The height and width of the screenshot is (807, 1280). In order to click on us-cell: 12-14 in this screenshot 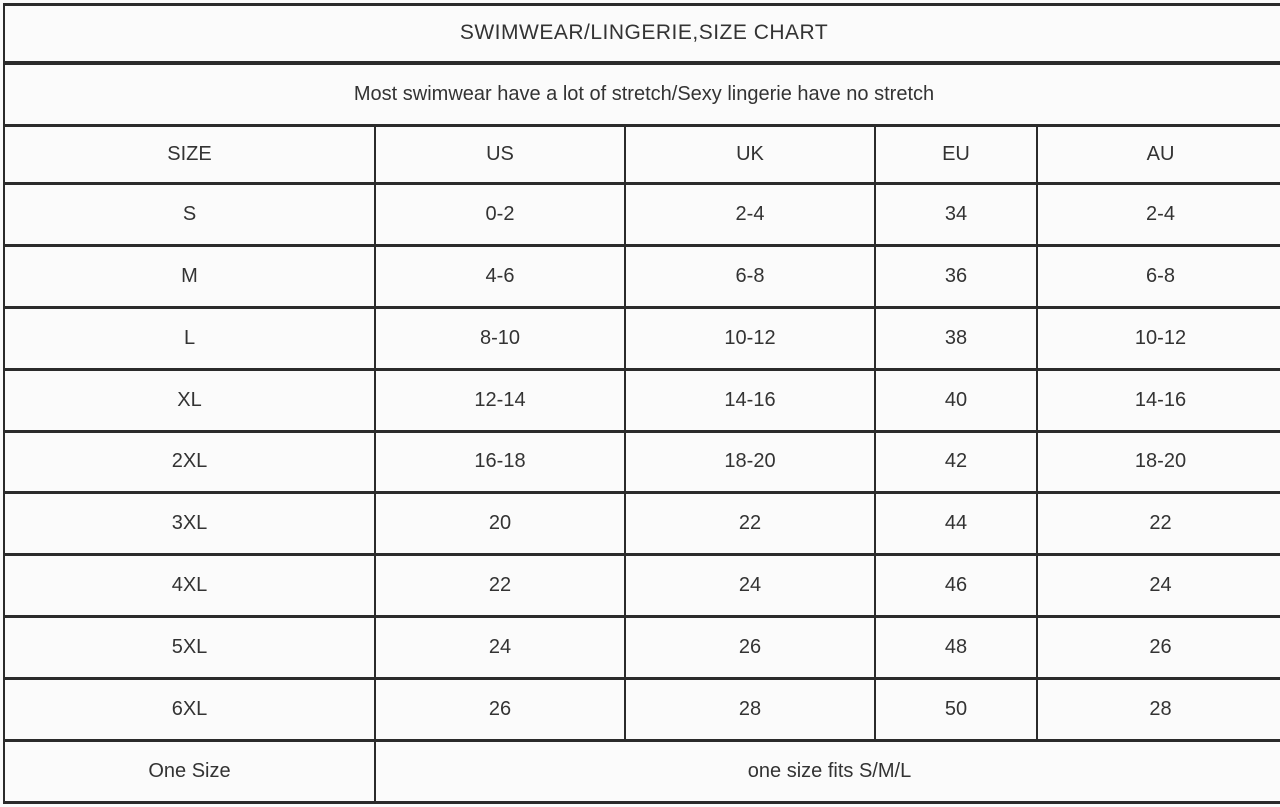, I will do `click(500, 400)`.